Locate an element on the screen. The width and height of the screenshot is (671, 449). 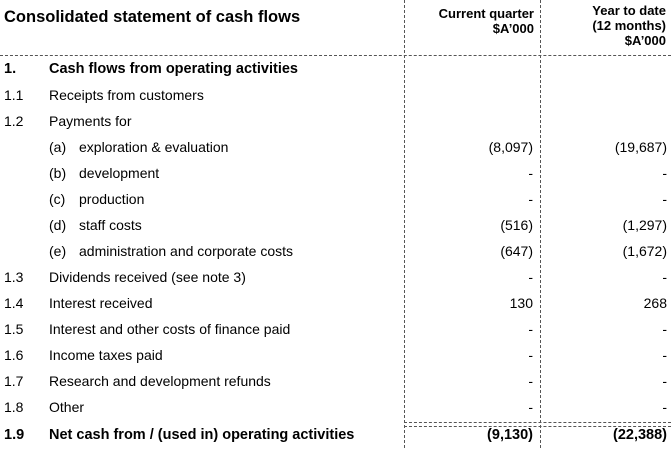
row-label: (d) staff costs is located at coordinates (95, 225).